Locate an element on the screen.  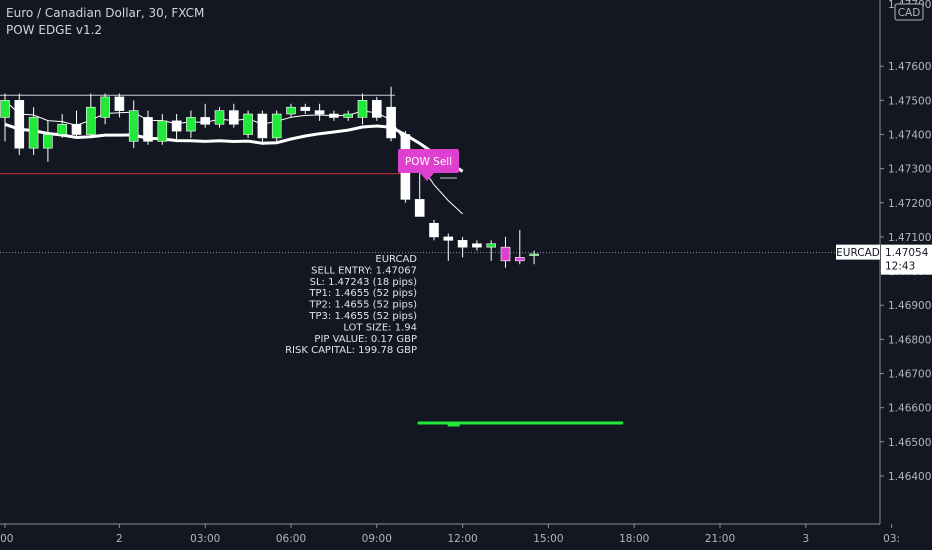
price-tag-value: 1.47054 is located at coordinates (907, 253).